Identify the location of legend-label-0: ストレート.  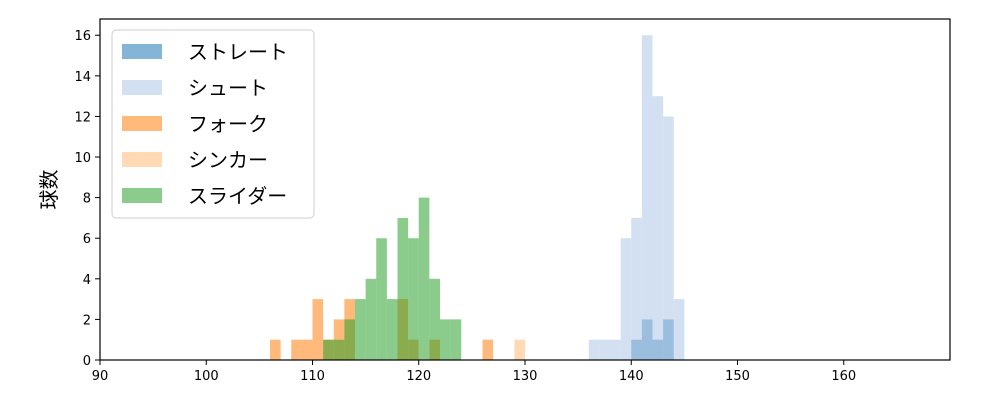
(238, 52).